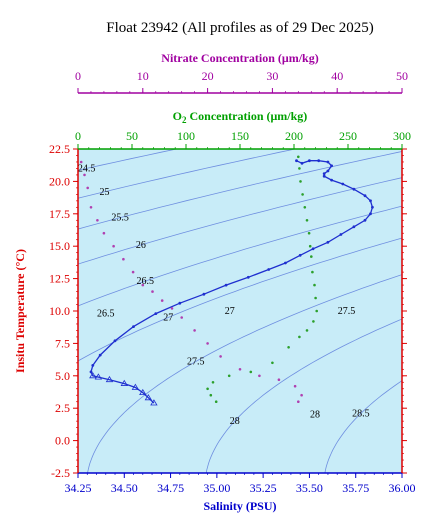 The height and width of the screenshot is (530, 433). What do you see at coordinates (337, 76) in the screenshot?
I see `nitrate-tick-label-4: 40` at bounding box center [337, 76].